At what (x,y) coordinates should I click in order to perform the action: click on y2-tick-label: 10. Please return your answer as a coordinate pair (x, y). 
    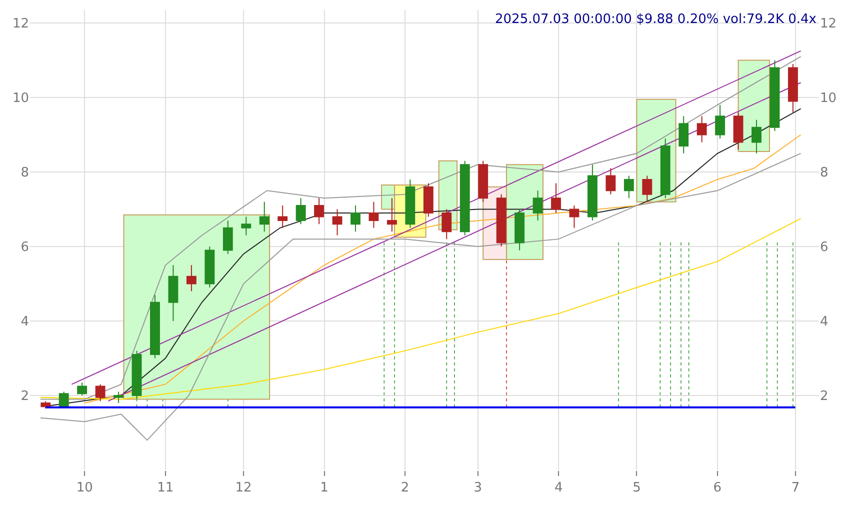
    Looking at the image, I should click on (828, 98).